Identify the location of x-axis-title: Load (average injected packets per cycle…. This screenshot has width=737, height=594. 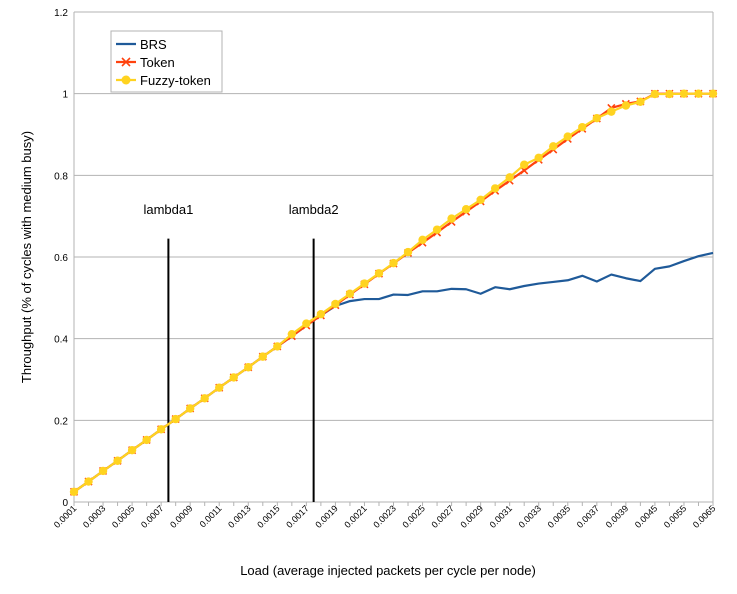
(388, 570).